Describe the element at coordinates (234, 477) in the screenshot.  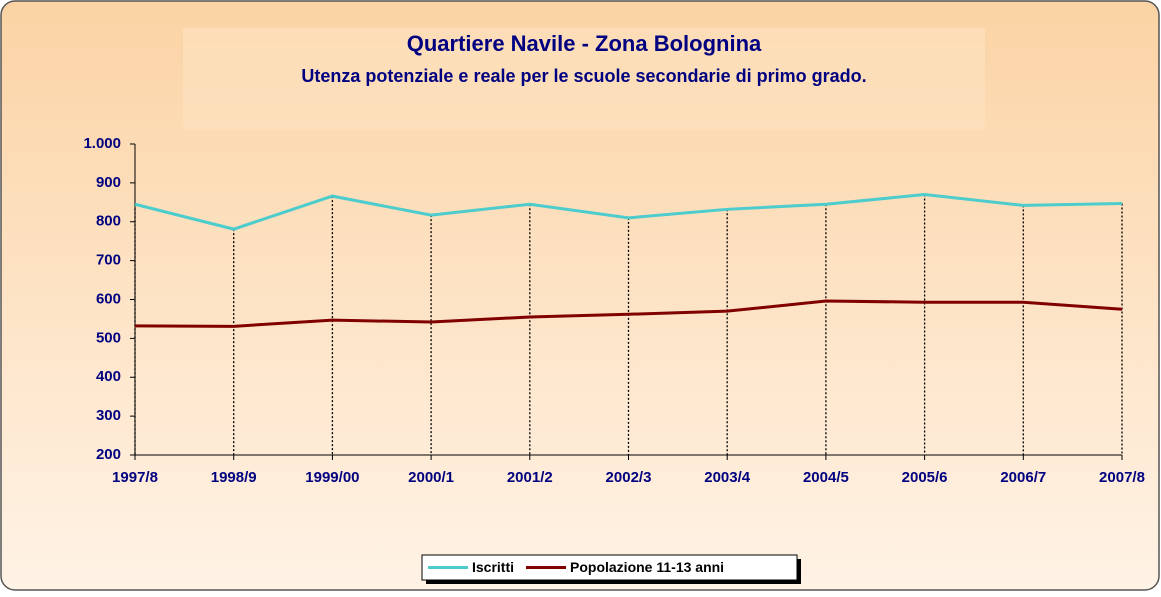
I see `x-tick-label: 1998/9` at that location.